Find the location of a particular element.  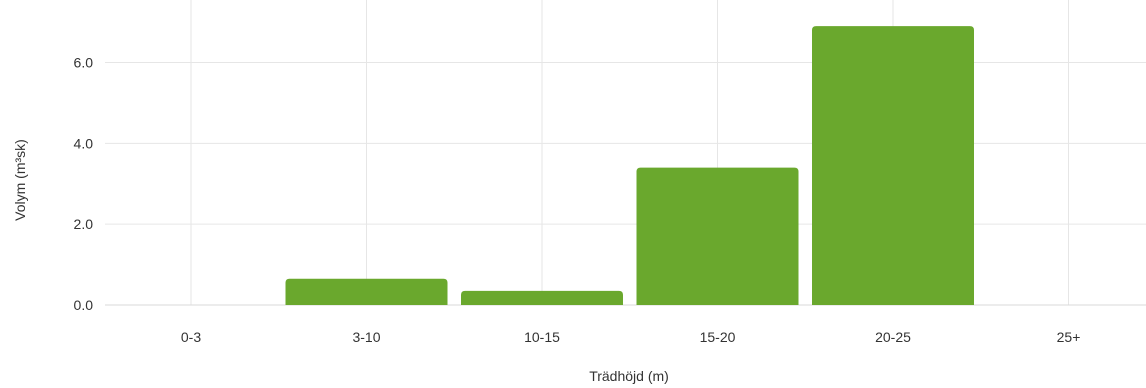

x-tick-label: 10-15 is located at coordinates (542, 337).